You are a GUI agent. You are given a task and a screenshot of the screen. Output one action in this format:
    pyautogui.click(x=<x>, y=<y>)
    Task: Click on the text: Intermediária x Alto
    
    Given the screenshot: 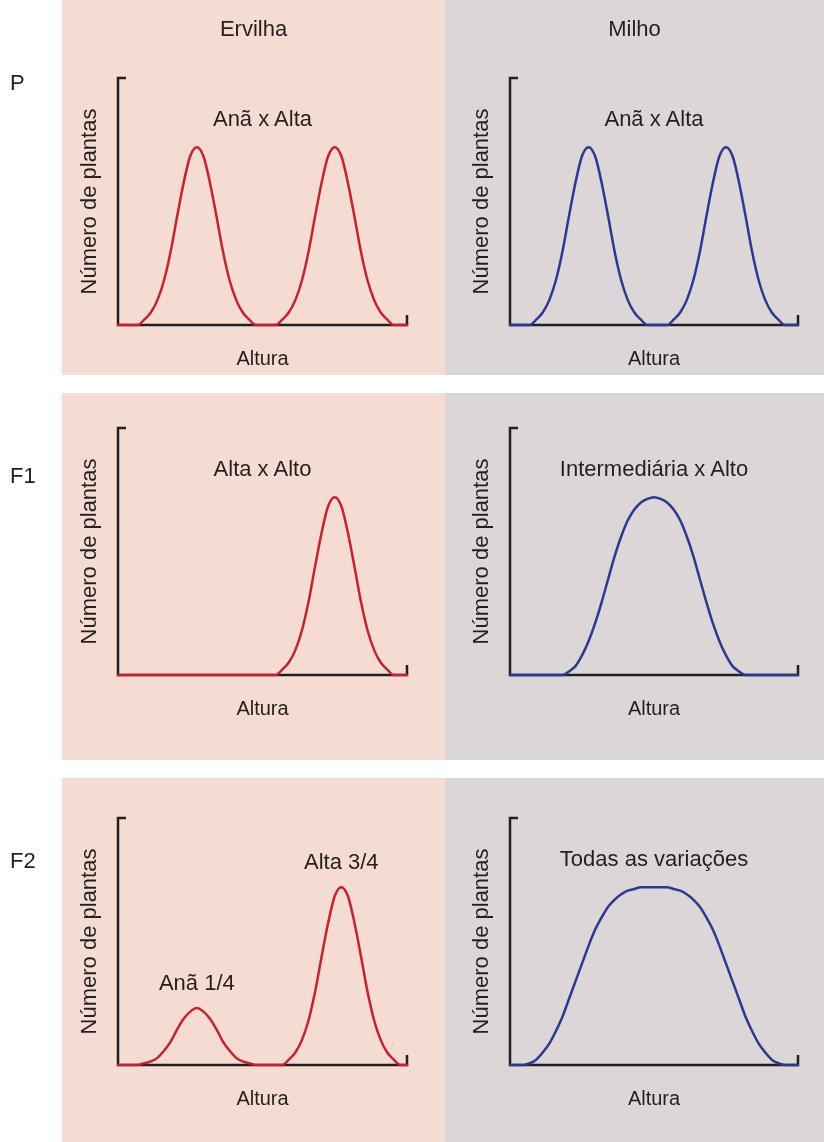 What is the action you would take?
    pyautogui.click(x=654, y=468)
    